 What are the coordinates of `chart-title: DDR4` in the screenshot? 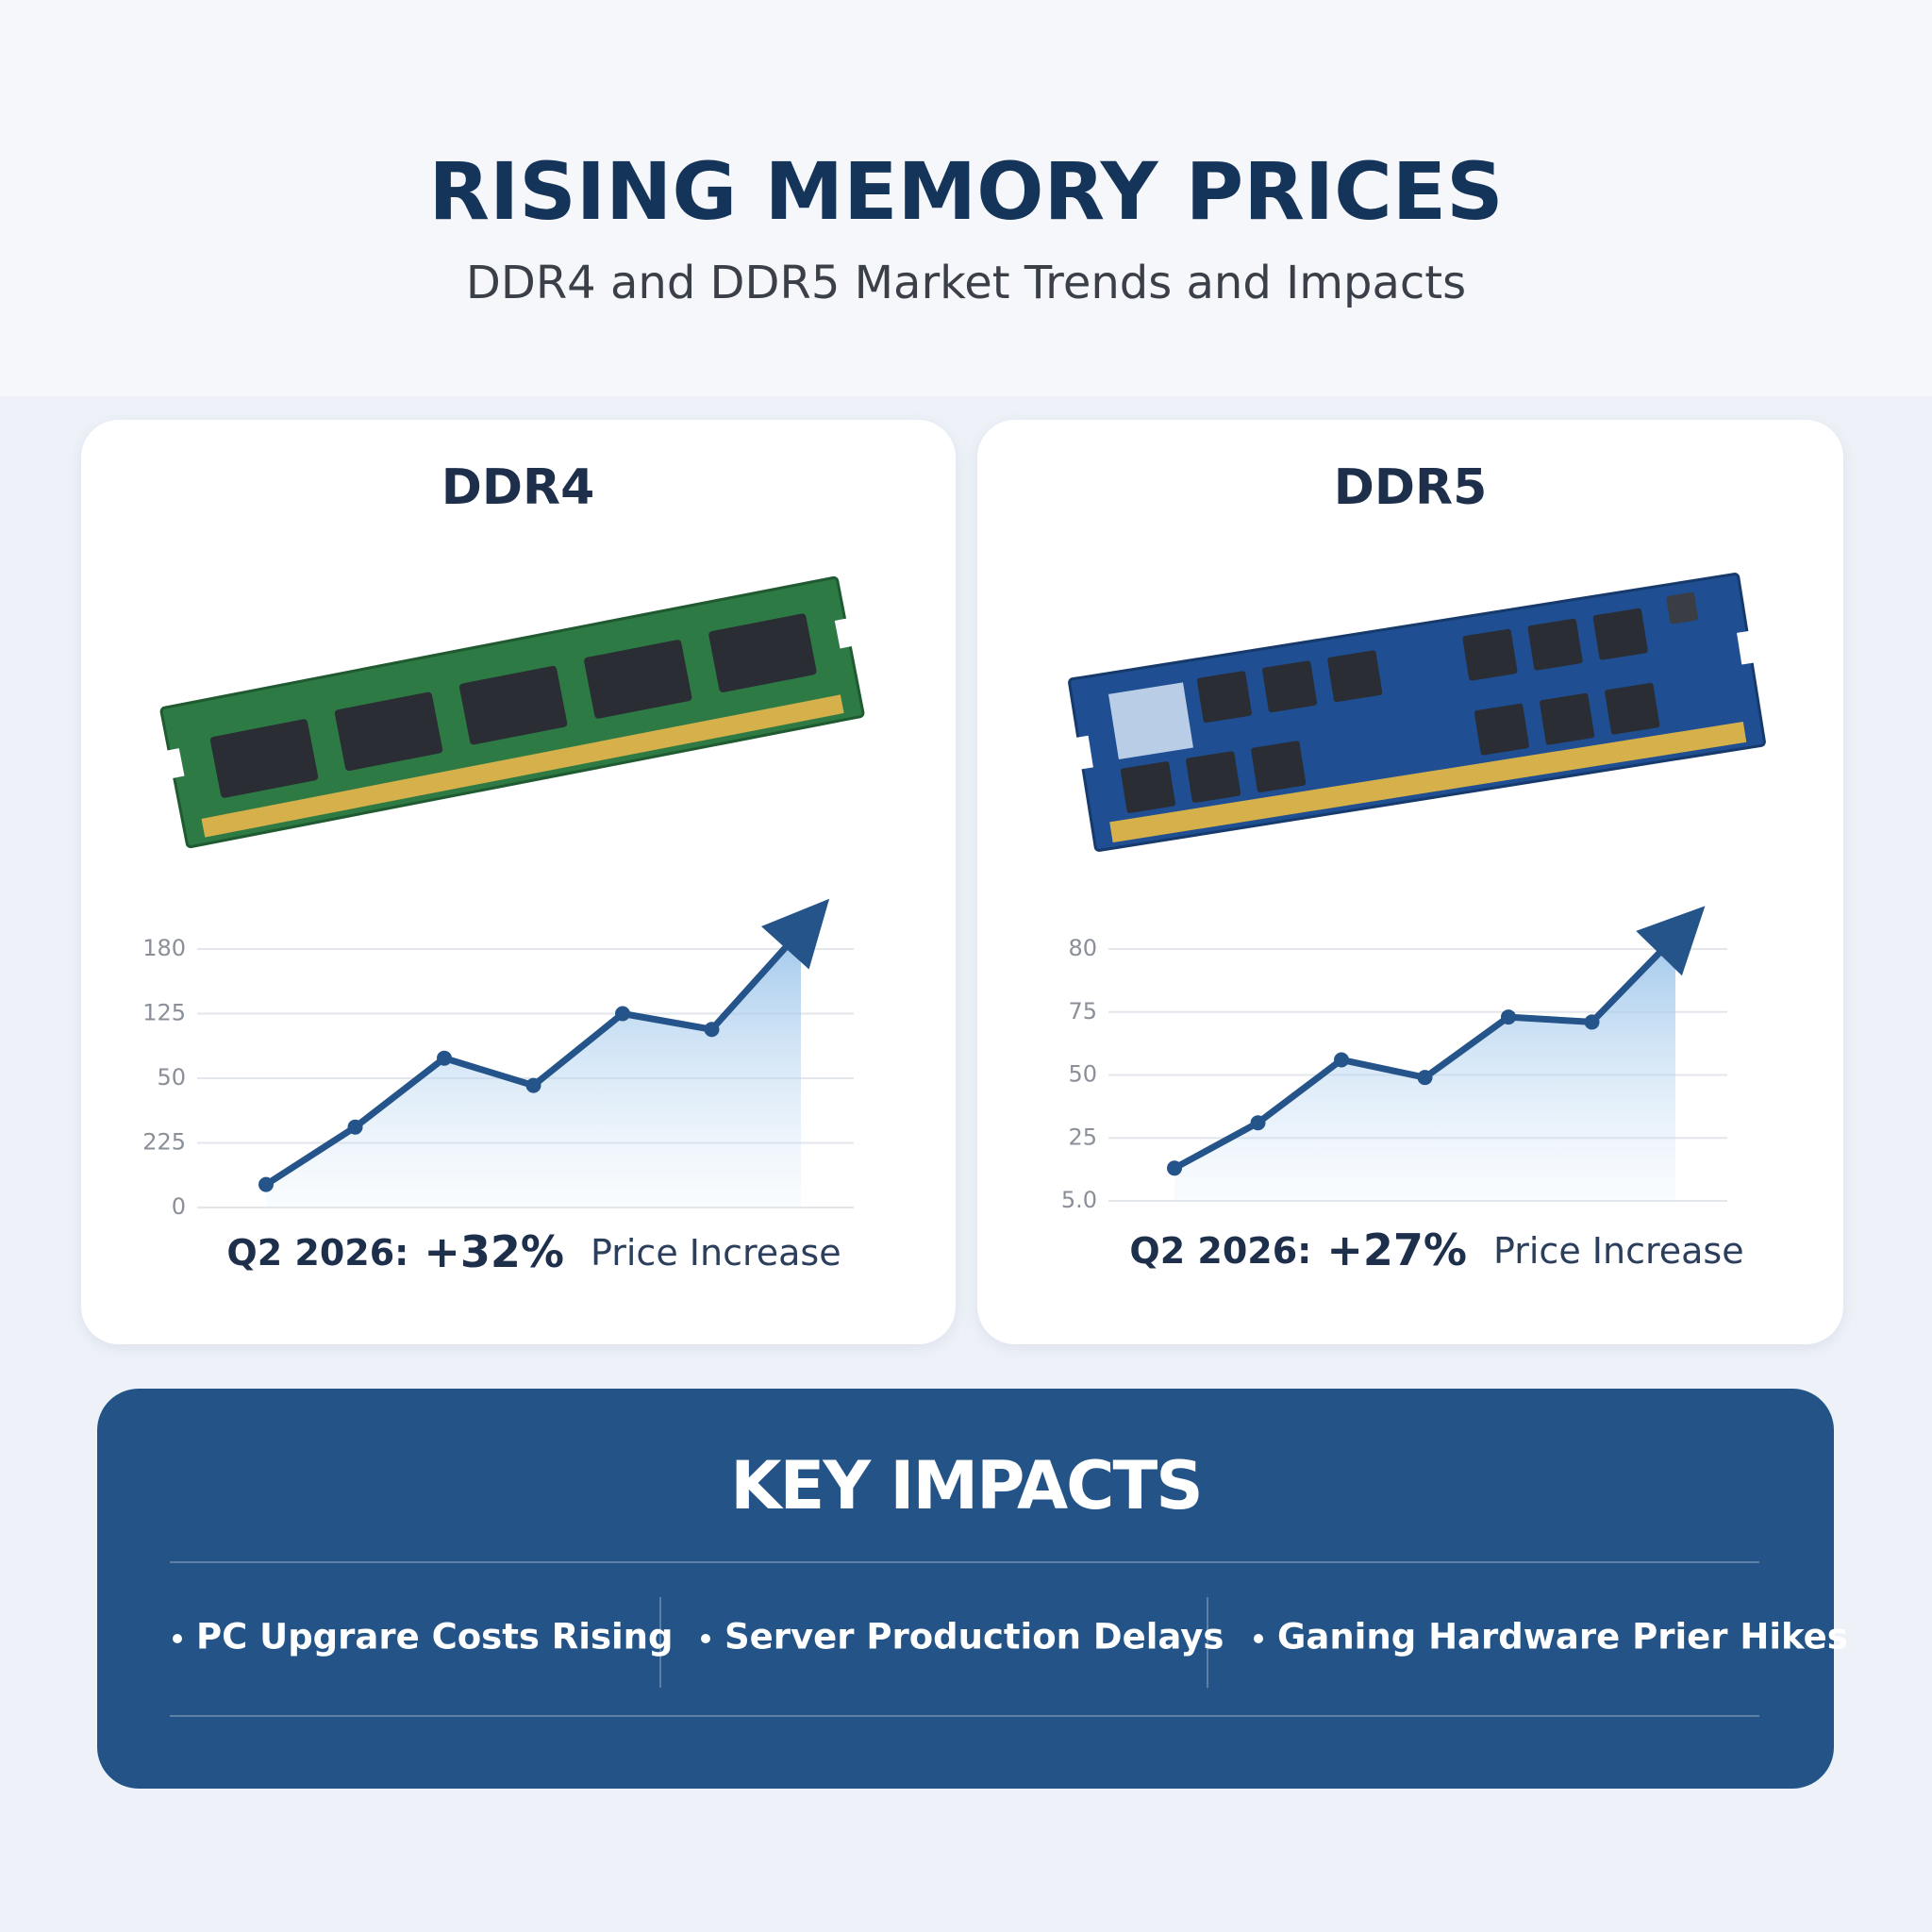 It's located at (518, 488).